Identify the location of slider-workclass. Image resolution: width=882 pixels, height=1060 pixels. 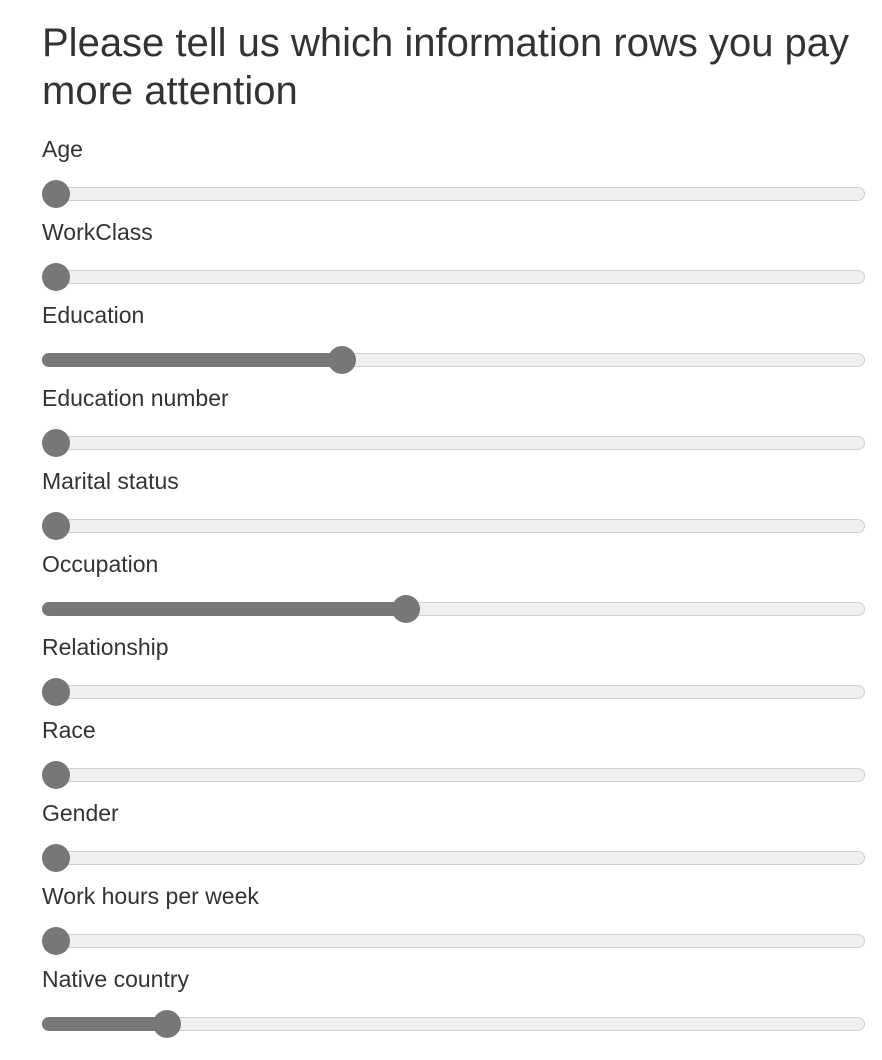
(453, 277).